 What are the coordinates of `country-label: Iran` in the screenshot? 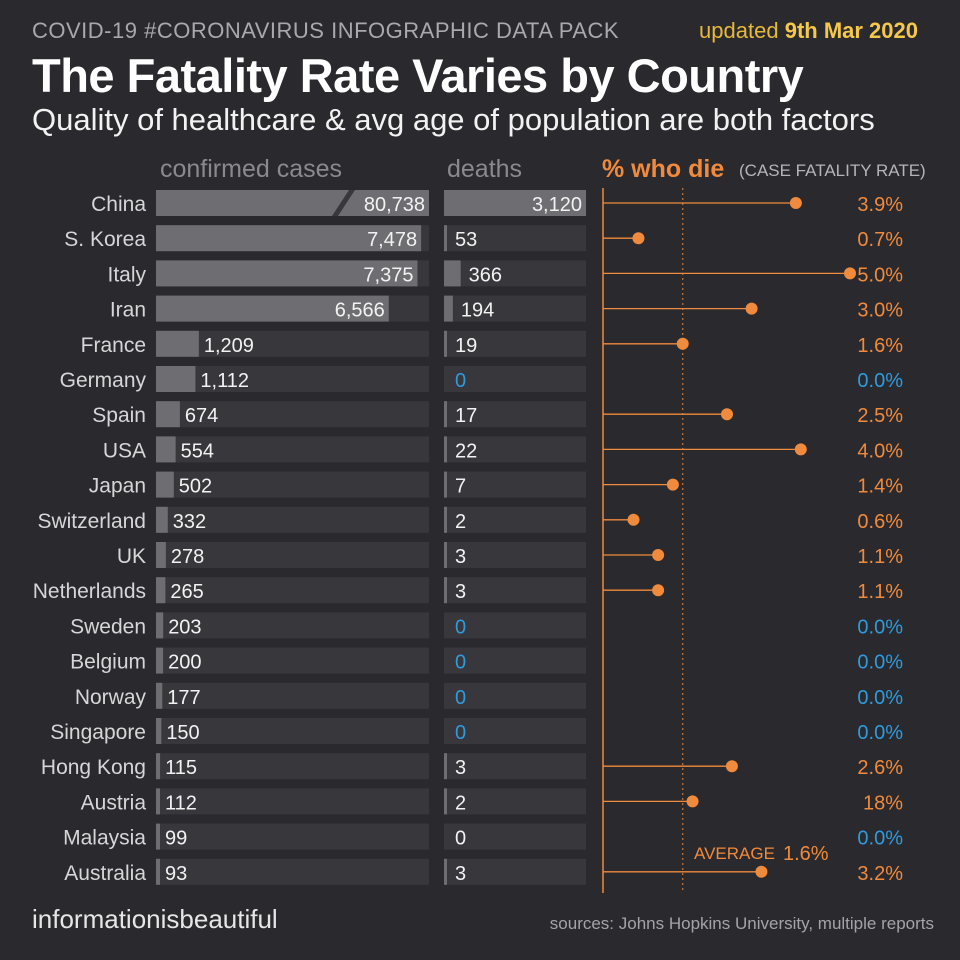 It's located at (128, 310).